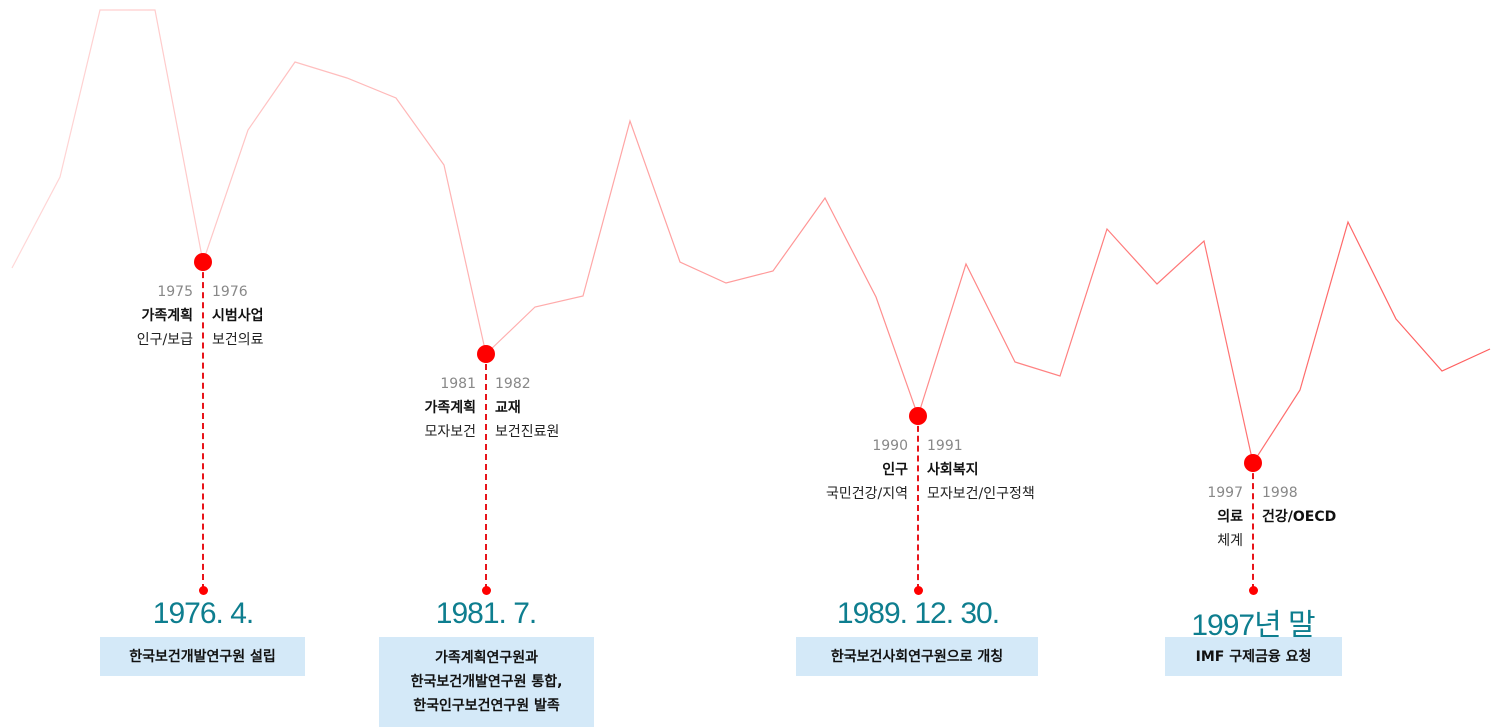 Image resolution: width=1500 pixels, height=727 pixels. What do you see at coordinates (486, 613) in the screenshot?
I see `milestone-date: 1981. 7.` at bounding box center [486, 613].